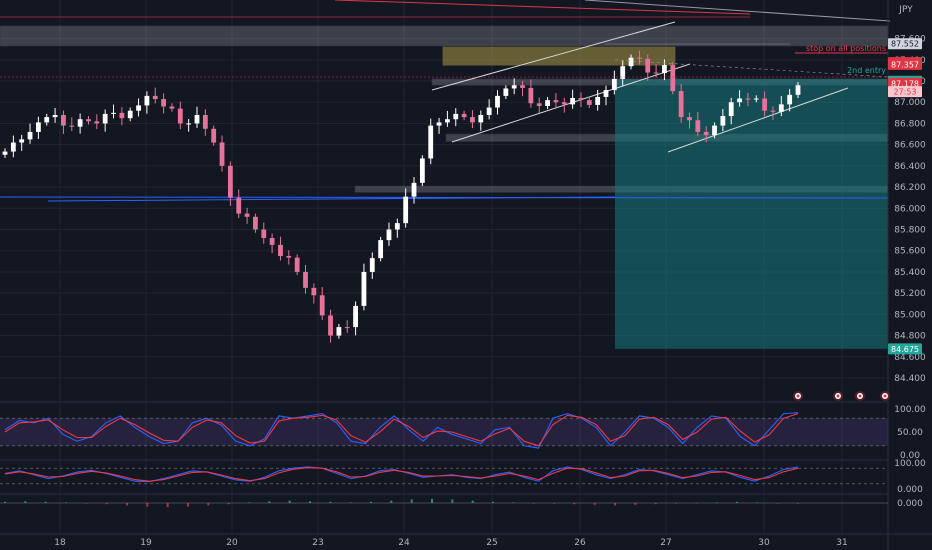 This screenshot has height=550, width=932. What do you see at coordinates (910, 379) in the screenshot?
I see `price-tick-label: 84.400` at bounding box center [910, 379].